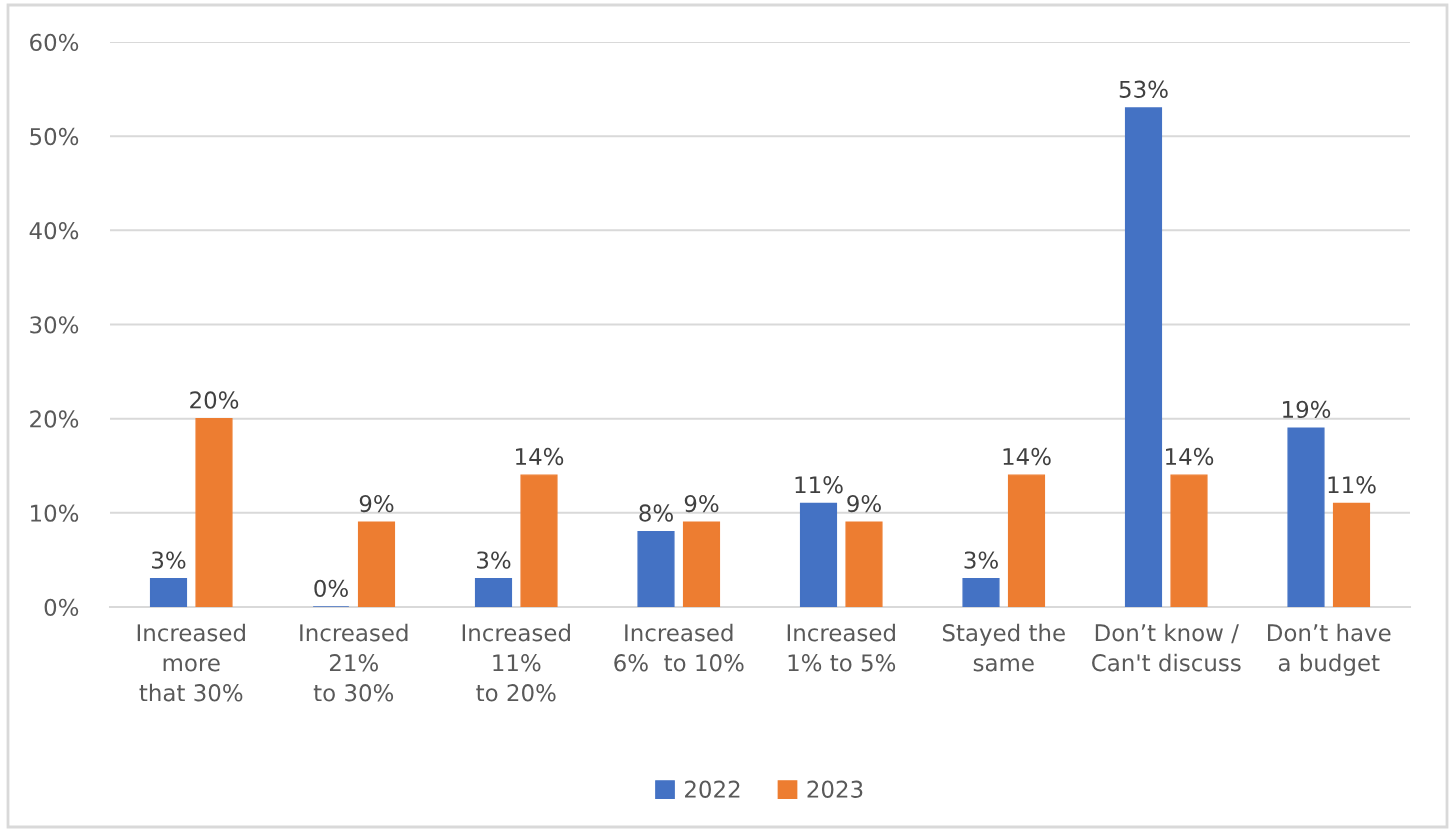 The height and width of the screenshot is (833, 1453). What do you see at coordinates (679, 647) in the screenshot?
I see `x-tick-label: Increased 6% to 10%` at bounding box center [679, 647].